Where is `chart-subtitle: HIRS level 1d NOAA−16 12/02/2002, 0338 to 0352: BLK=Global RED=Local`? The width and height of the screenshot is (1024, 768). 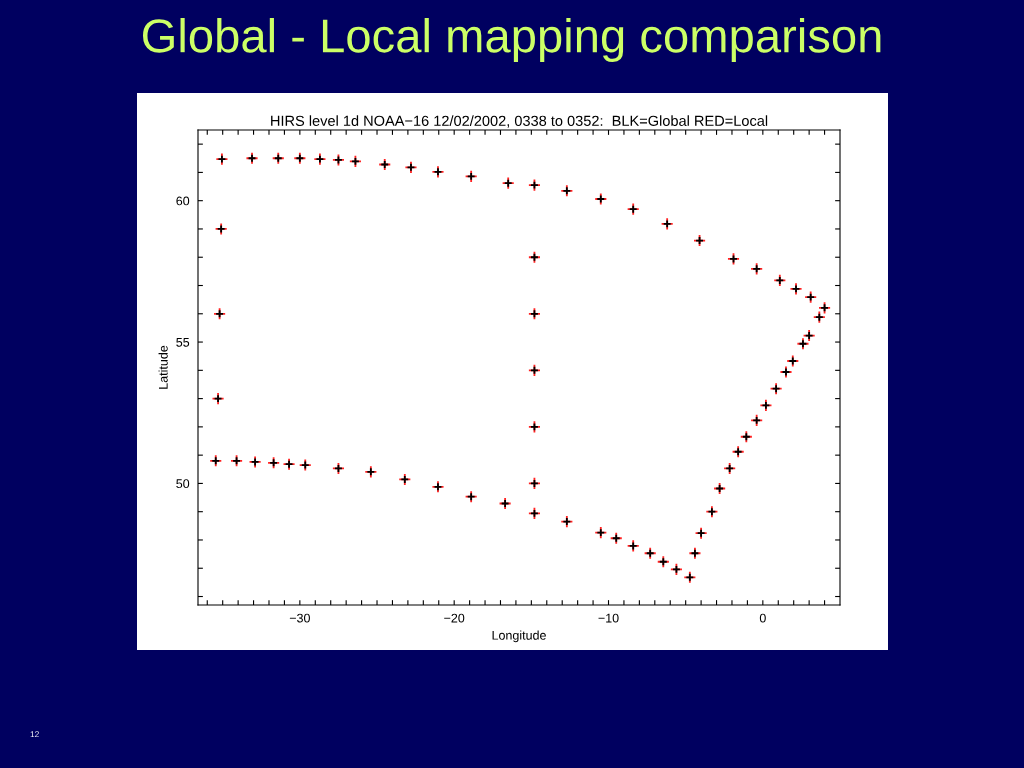
chart-subtitle: HIRS level 1d NOAA−16 12/02/2002, 0338 to 0352: BLK=Global RED=Local is located at coordinates (519, 121).